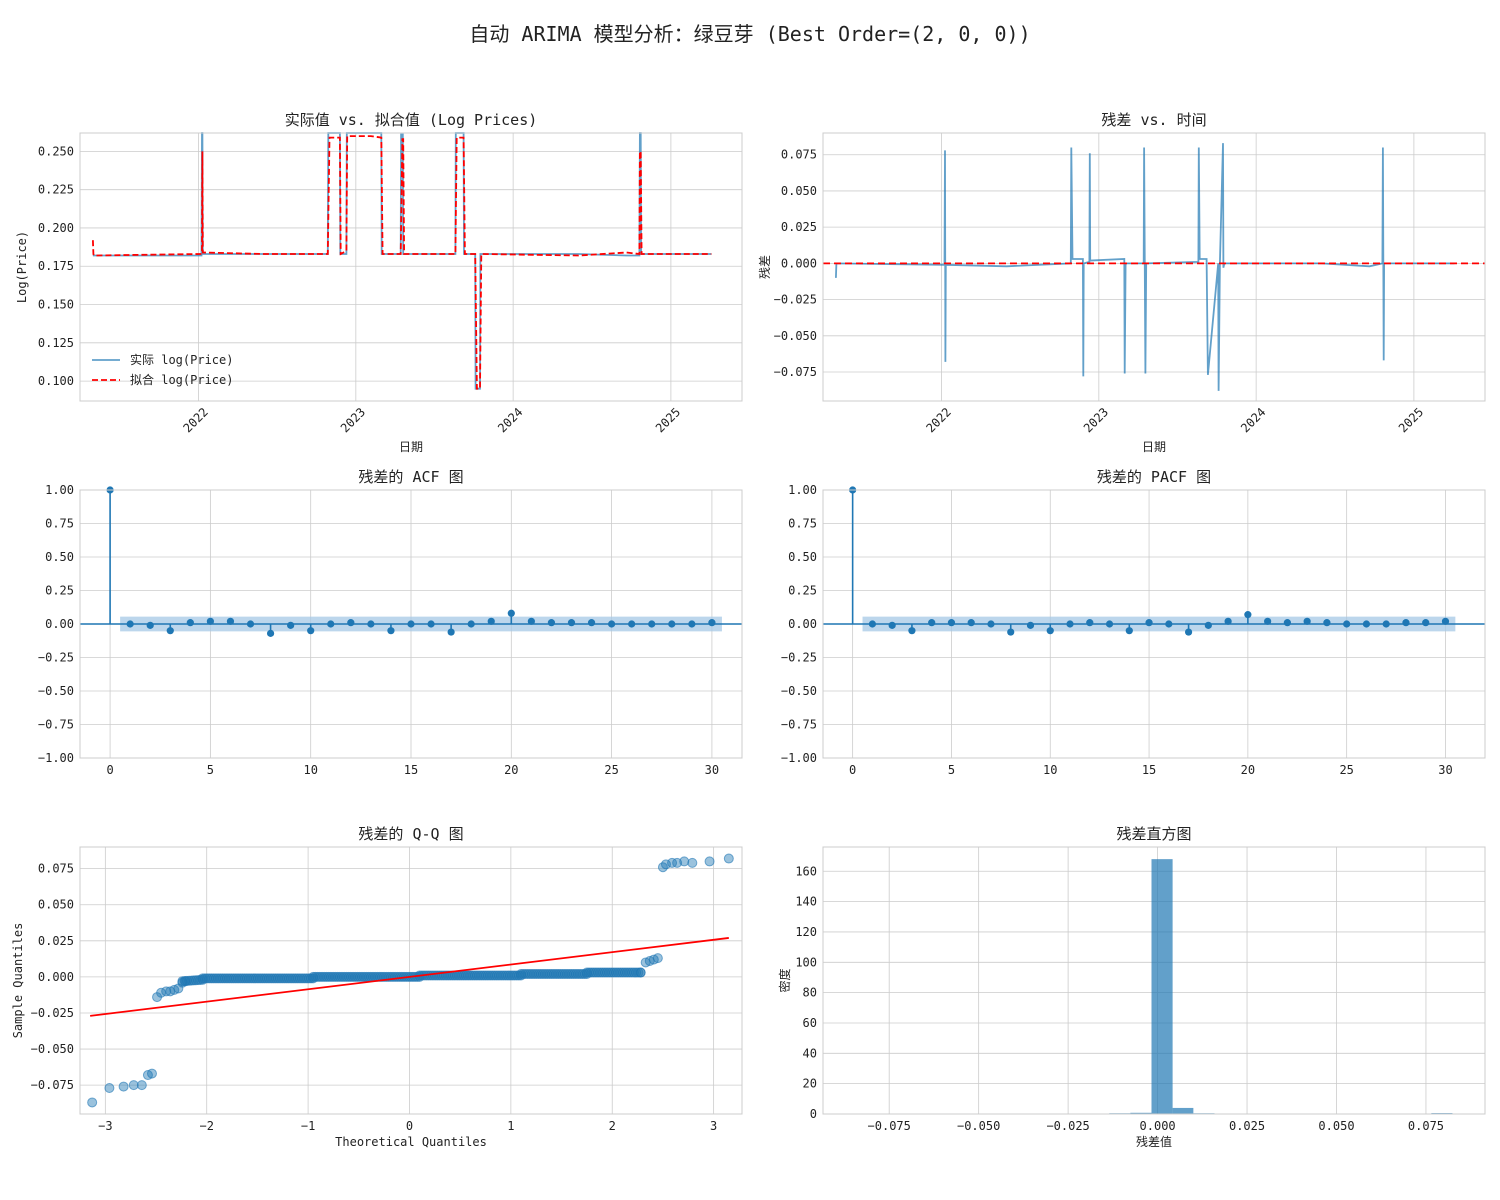 The width and height of the screenshot is (1500, 1200). I want to click on resid-border, so click(1154, 267).